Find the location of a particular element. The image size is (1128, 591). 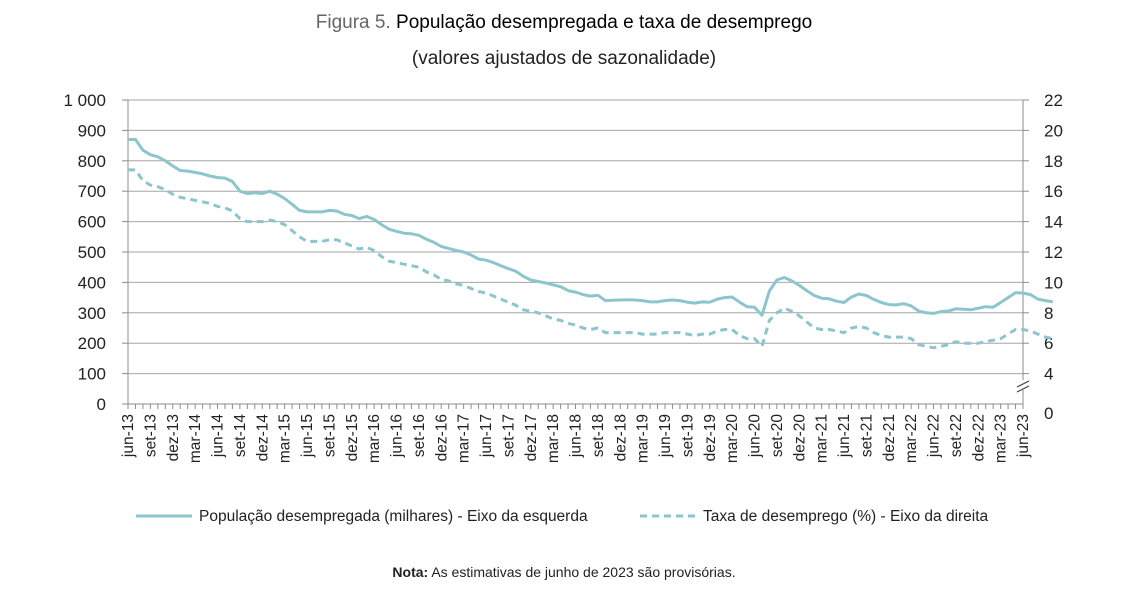

x-tick-label: dez-15 is located at coordinates (352, 437).